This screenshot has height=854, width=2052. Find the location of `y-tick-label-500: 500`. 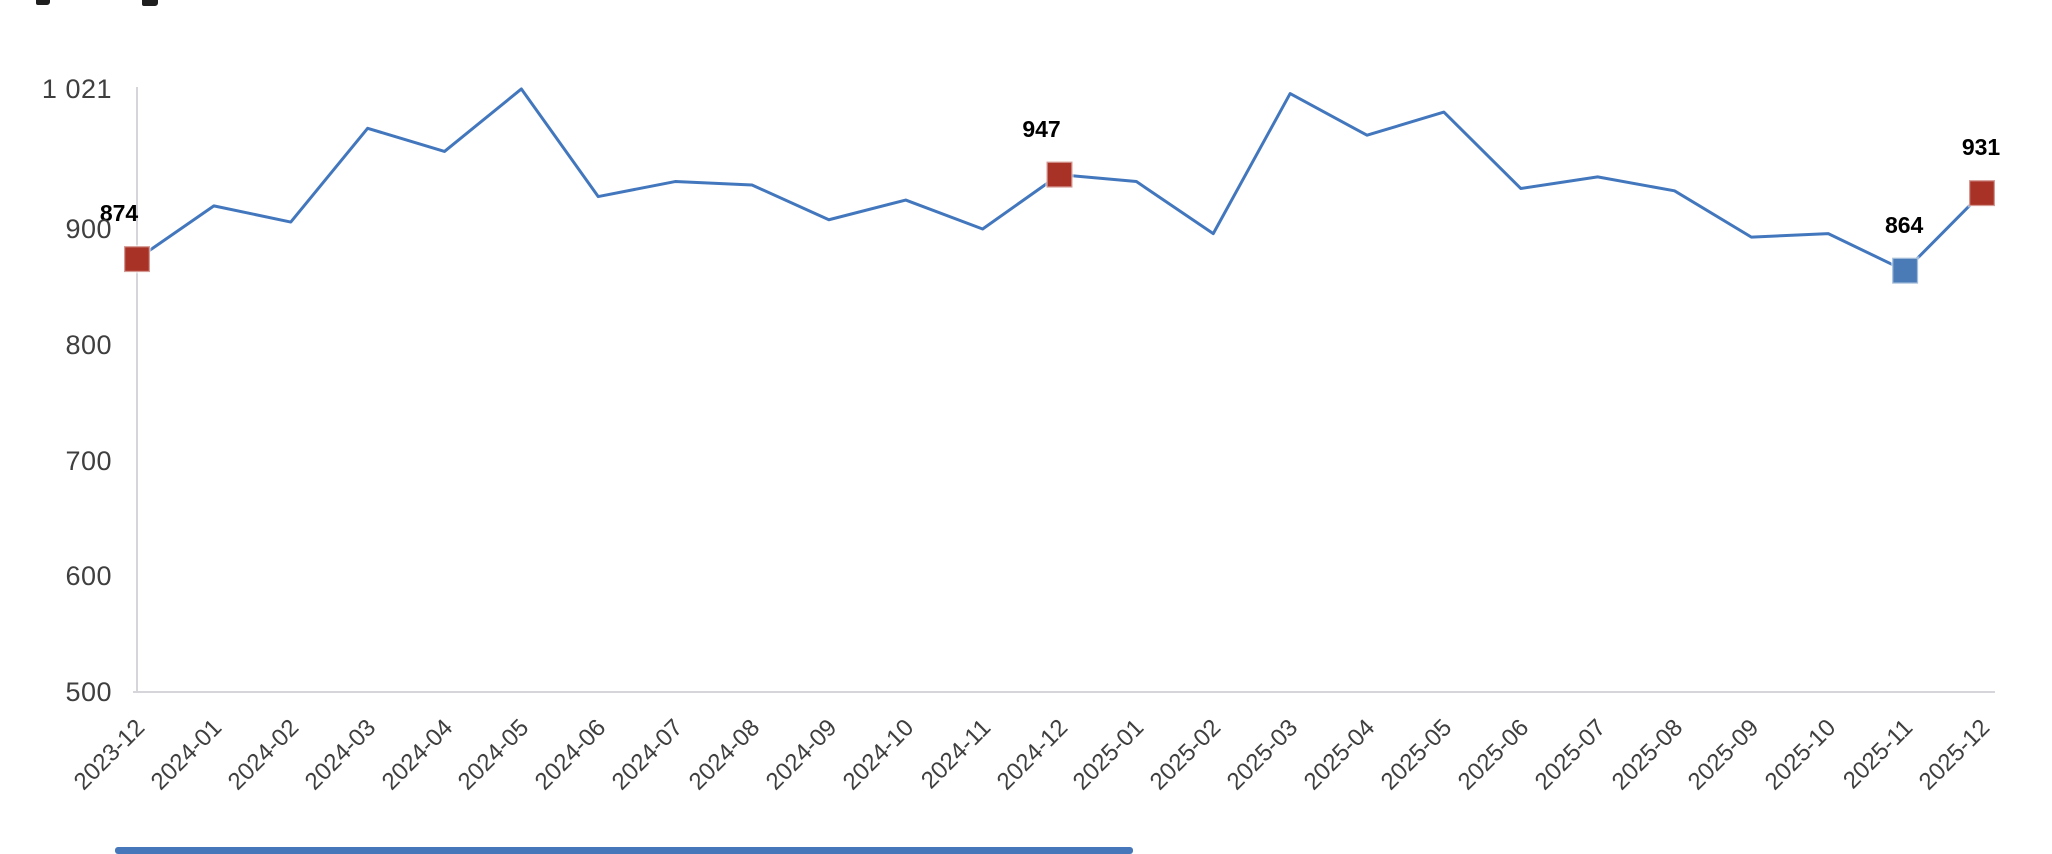

y-tick-label-500: 500 is located at coordinates (88, 692).